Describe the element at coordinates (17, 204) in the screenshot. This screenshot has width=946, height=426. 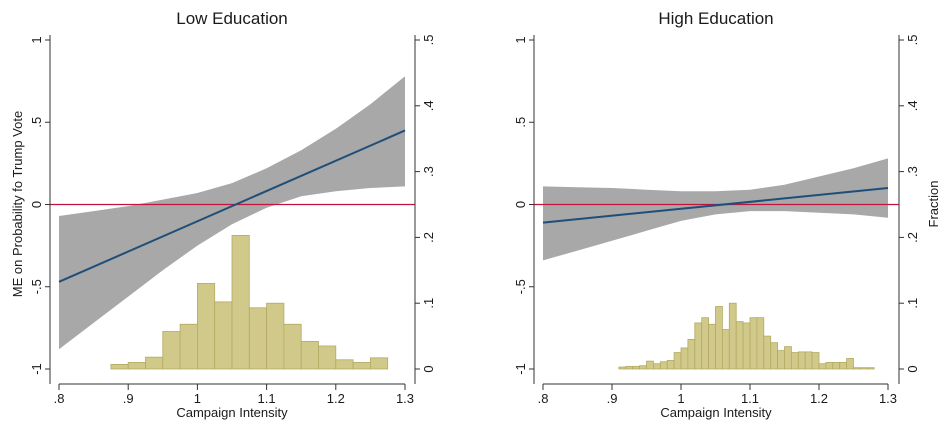
I see `y-axis-label: ME on Probability fo Trump Vote` at that location.